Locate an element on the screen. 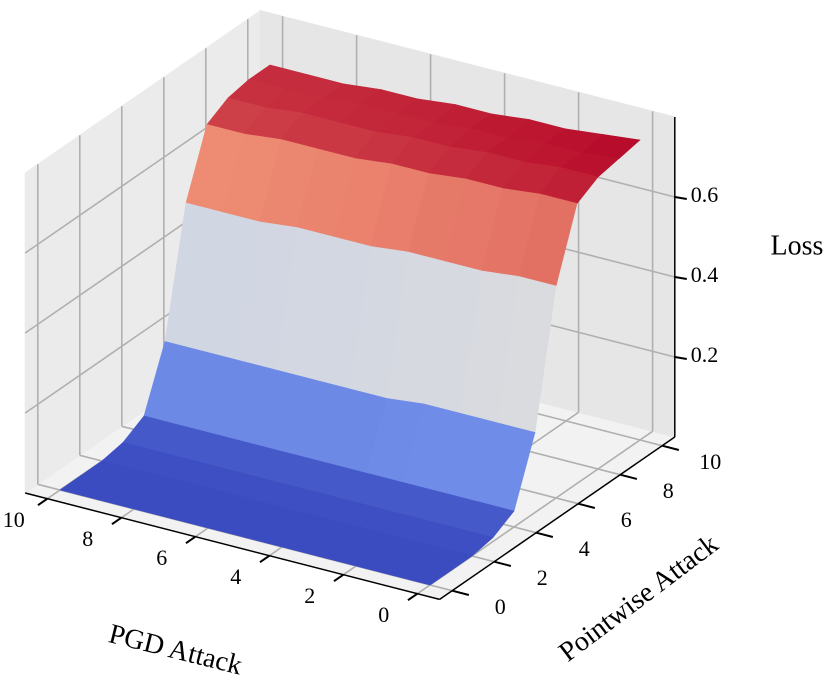  y-tick-label: 6 is located at coordinates (626, 519).